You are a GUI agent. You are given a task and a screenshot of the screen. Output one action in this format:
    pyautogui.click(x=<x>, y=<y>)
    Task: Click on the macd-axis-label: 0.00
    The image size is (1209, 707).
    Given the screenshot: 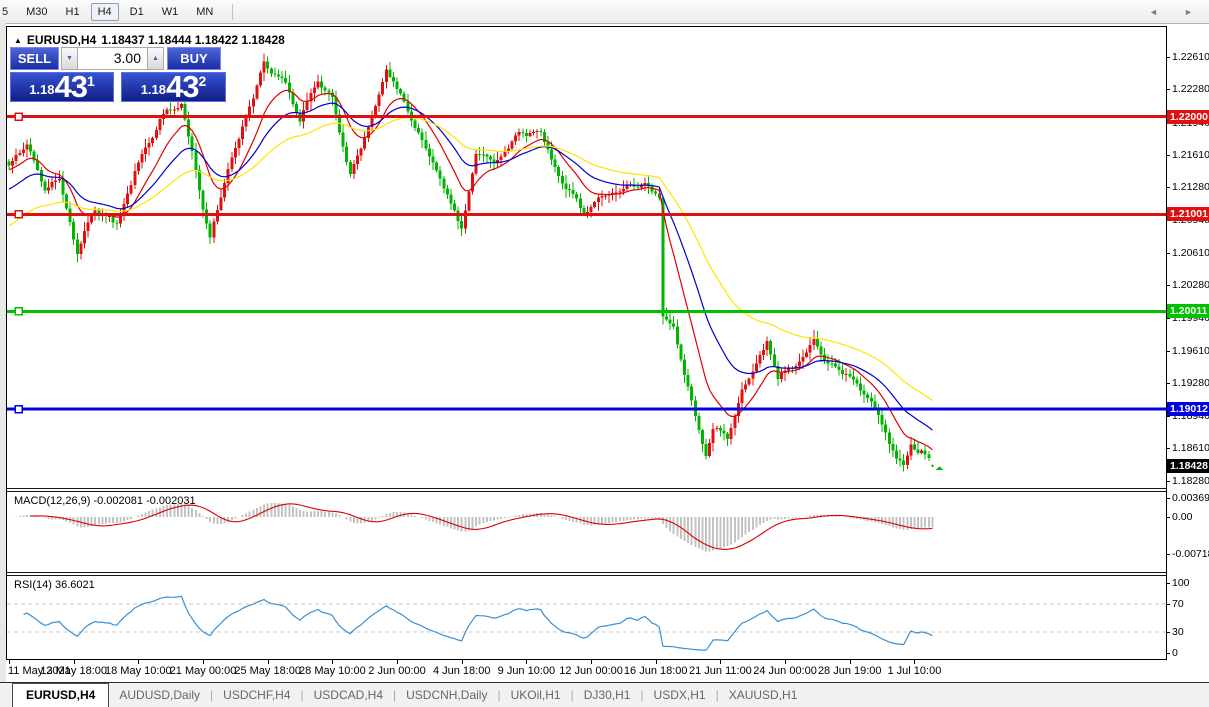 What is the action you would take?
    pyautogui.click(x=1179, y=517)
    